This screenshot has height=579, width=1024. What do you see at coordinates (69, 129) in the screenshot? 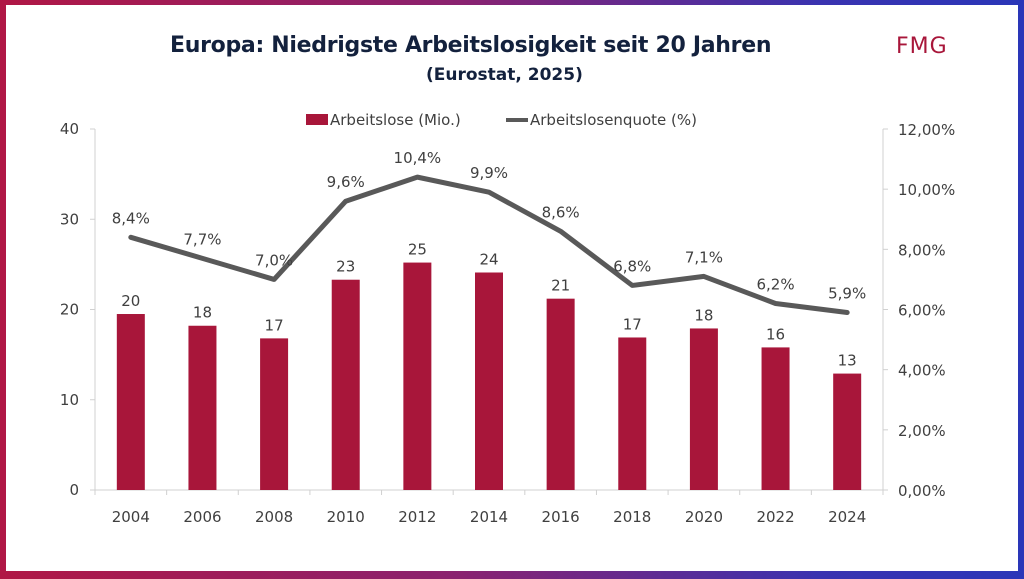
I see `left-axis-tick-label: 40` at bounding box center [69, 129].